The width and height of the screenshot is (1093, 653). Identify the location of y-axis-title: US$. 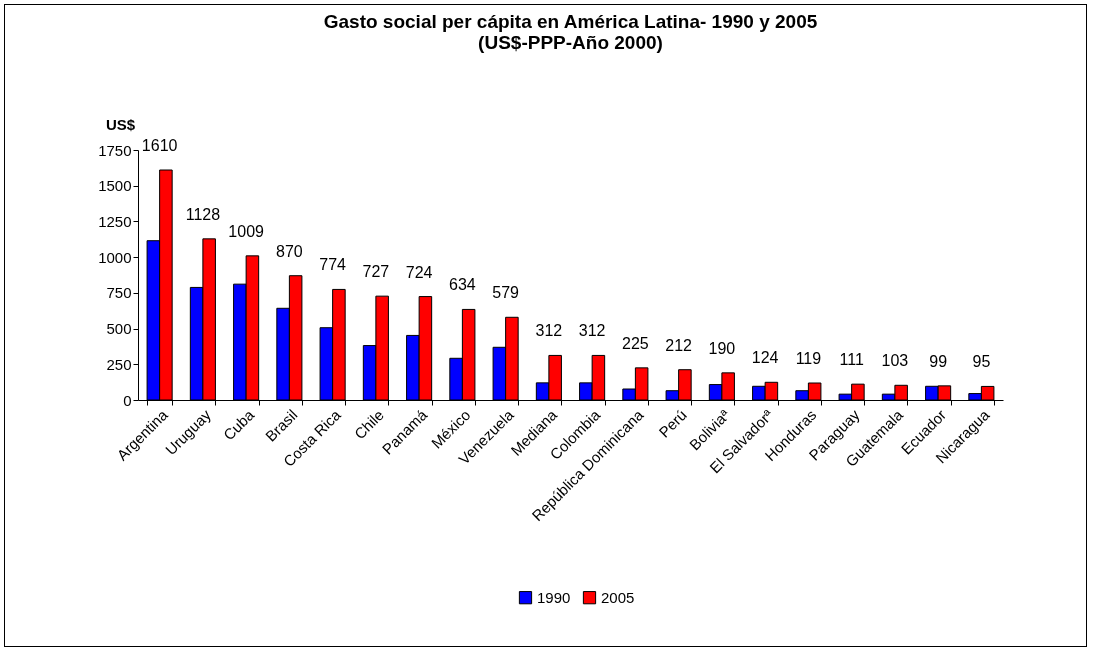
(120, 124).